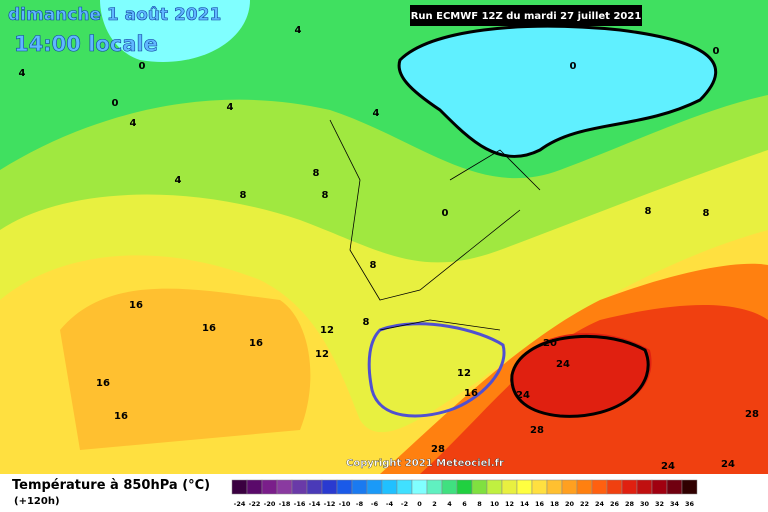 This screenshot has width=768, height=512. I want to click on legend-lead: (+120h), so click(37, 501).